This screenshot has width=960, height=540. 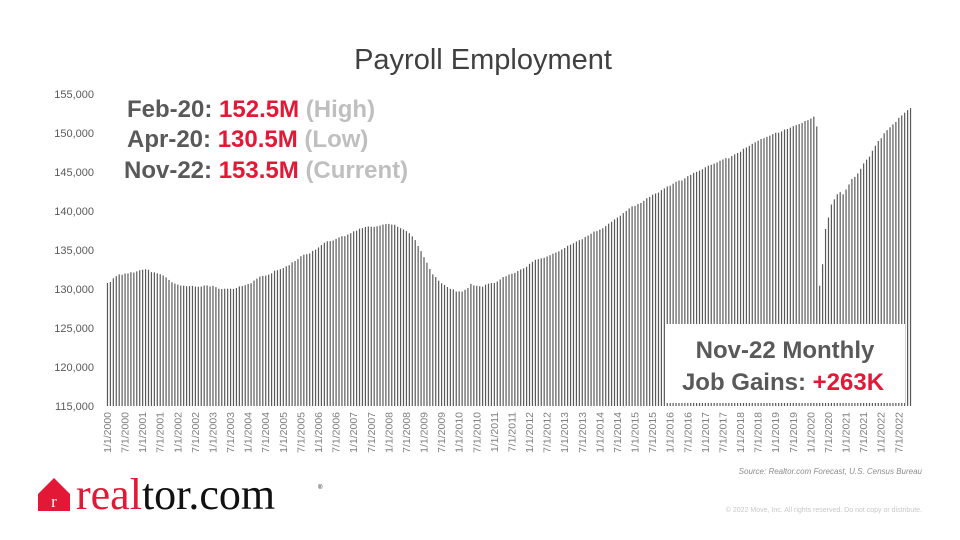 What do you see at coordinates (284, 432) in the screenshot?
I see `x-tick-label: 1/1/2005` at bounding box center [284, 432].